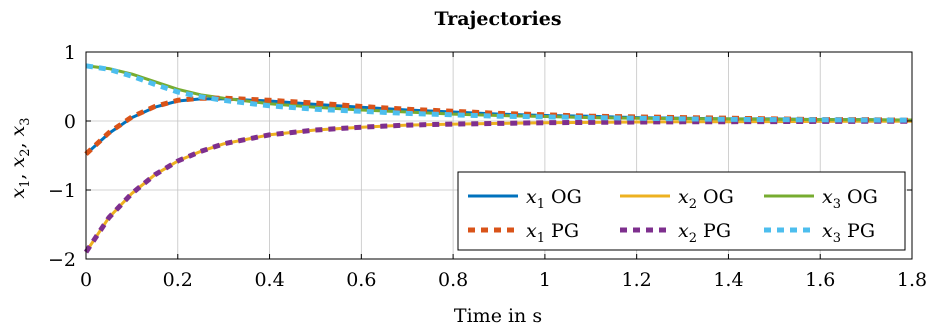 The width and height of the screenshot is (939, 333). I want to click on legend-entry-x1-og: x1 OG, so click(525, 199).